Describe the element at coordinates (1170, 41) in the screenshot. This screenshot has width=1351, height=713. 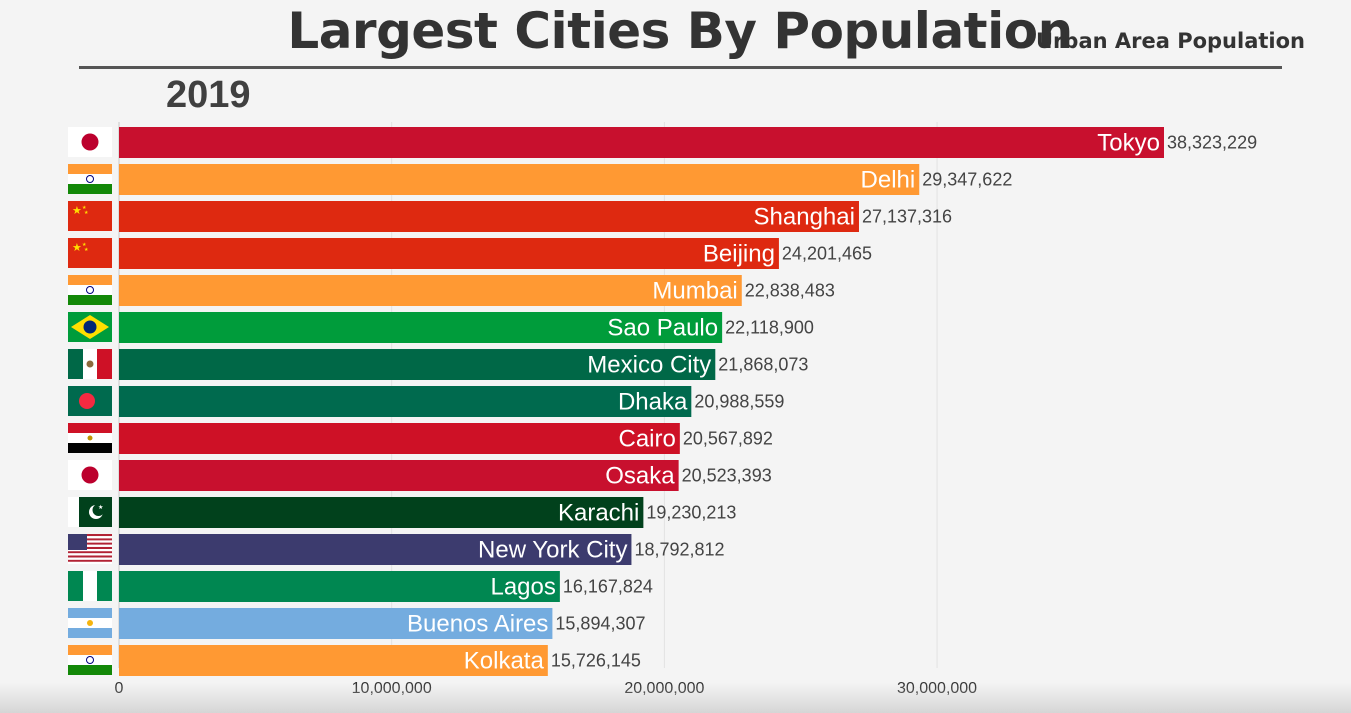
I see `chart-subtitle: Urban Area Population` at that location.